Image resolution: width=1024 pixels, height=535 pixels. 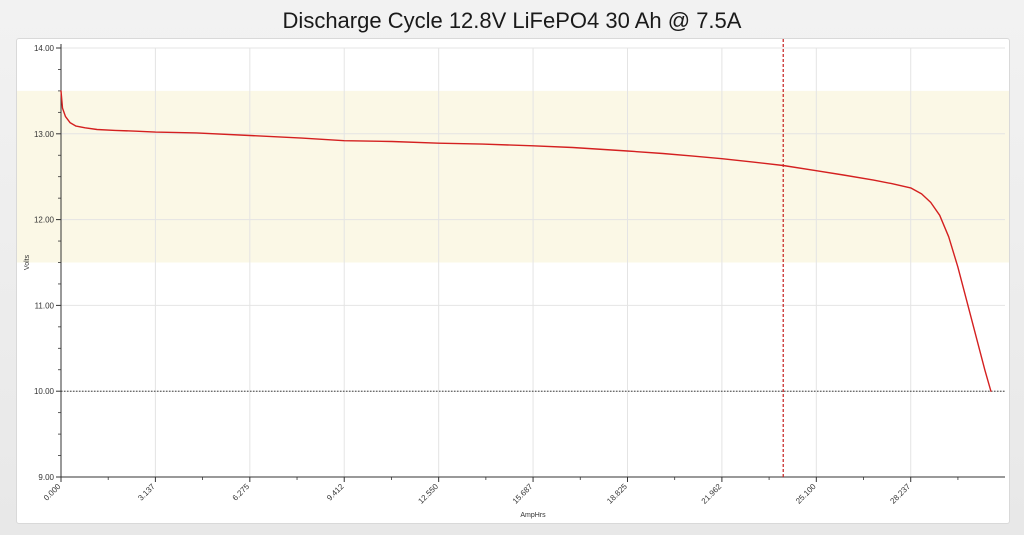 I want to click on y-axis-label: Volts, so click(x=27, y=262).